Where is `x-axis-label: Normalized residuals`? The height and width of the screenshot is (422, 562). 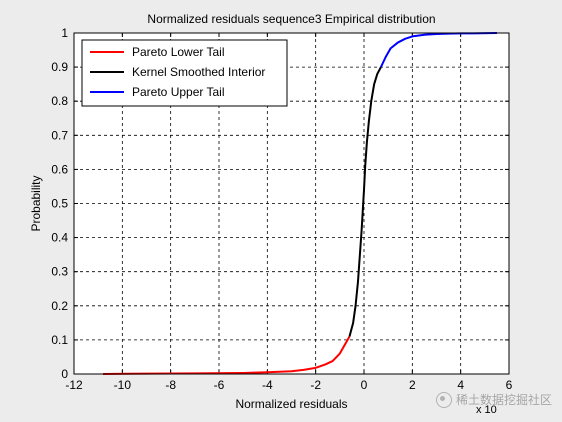
x-axis-label: Normalized residuals is located at coordinates (291, 404).